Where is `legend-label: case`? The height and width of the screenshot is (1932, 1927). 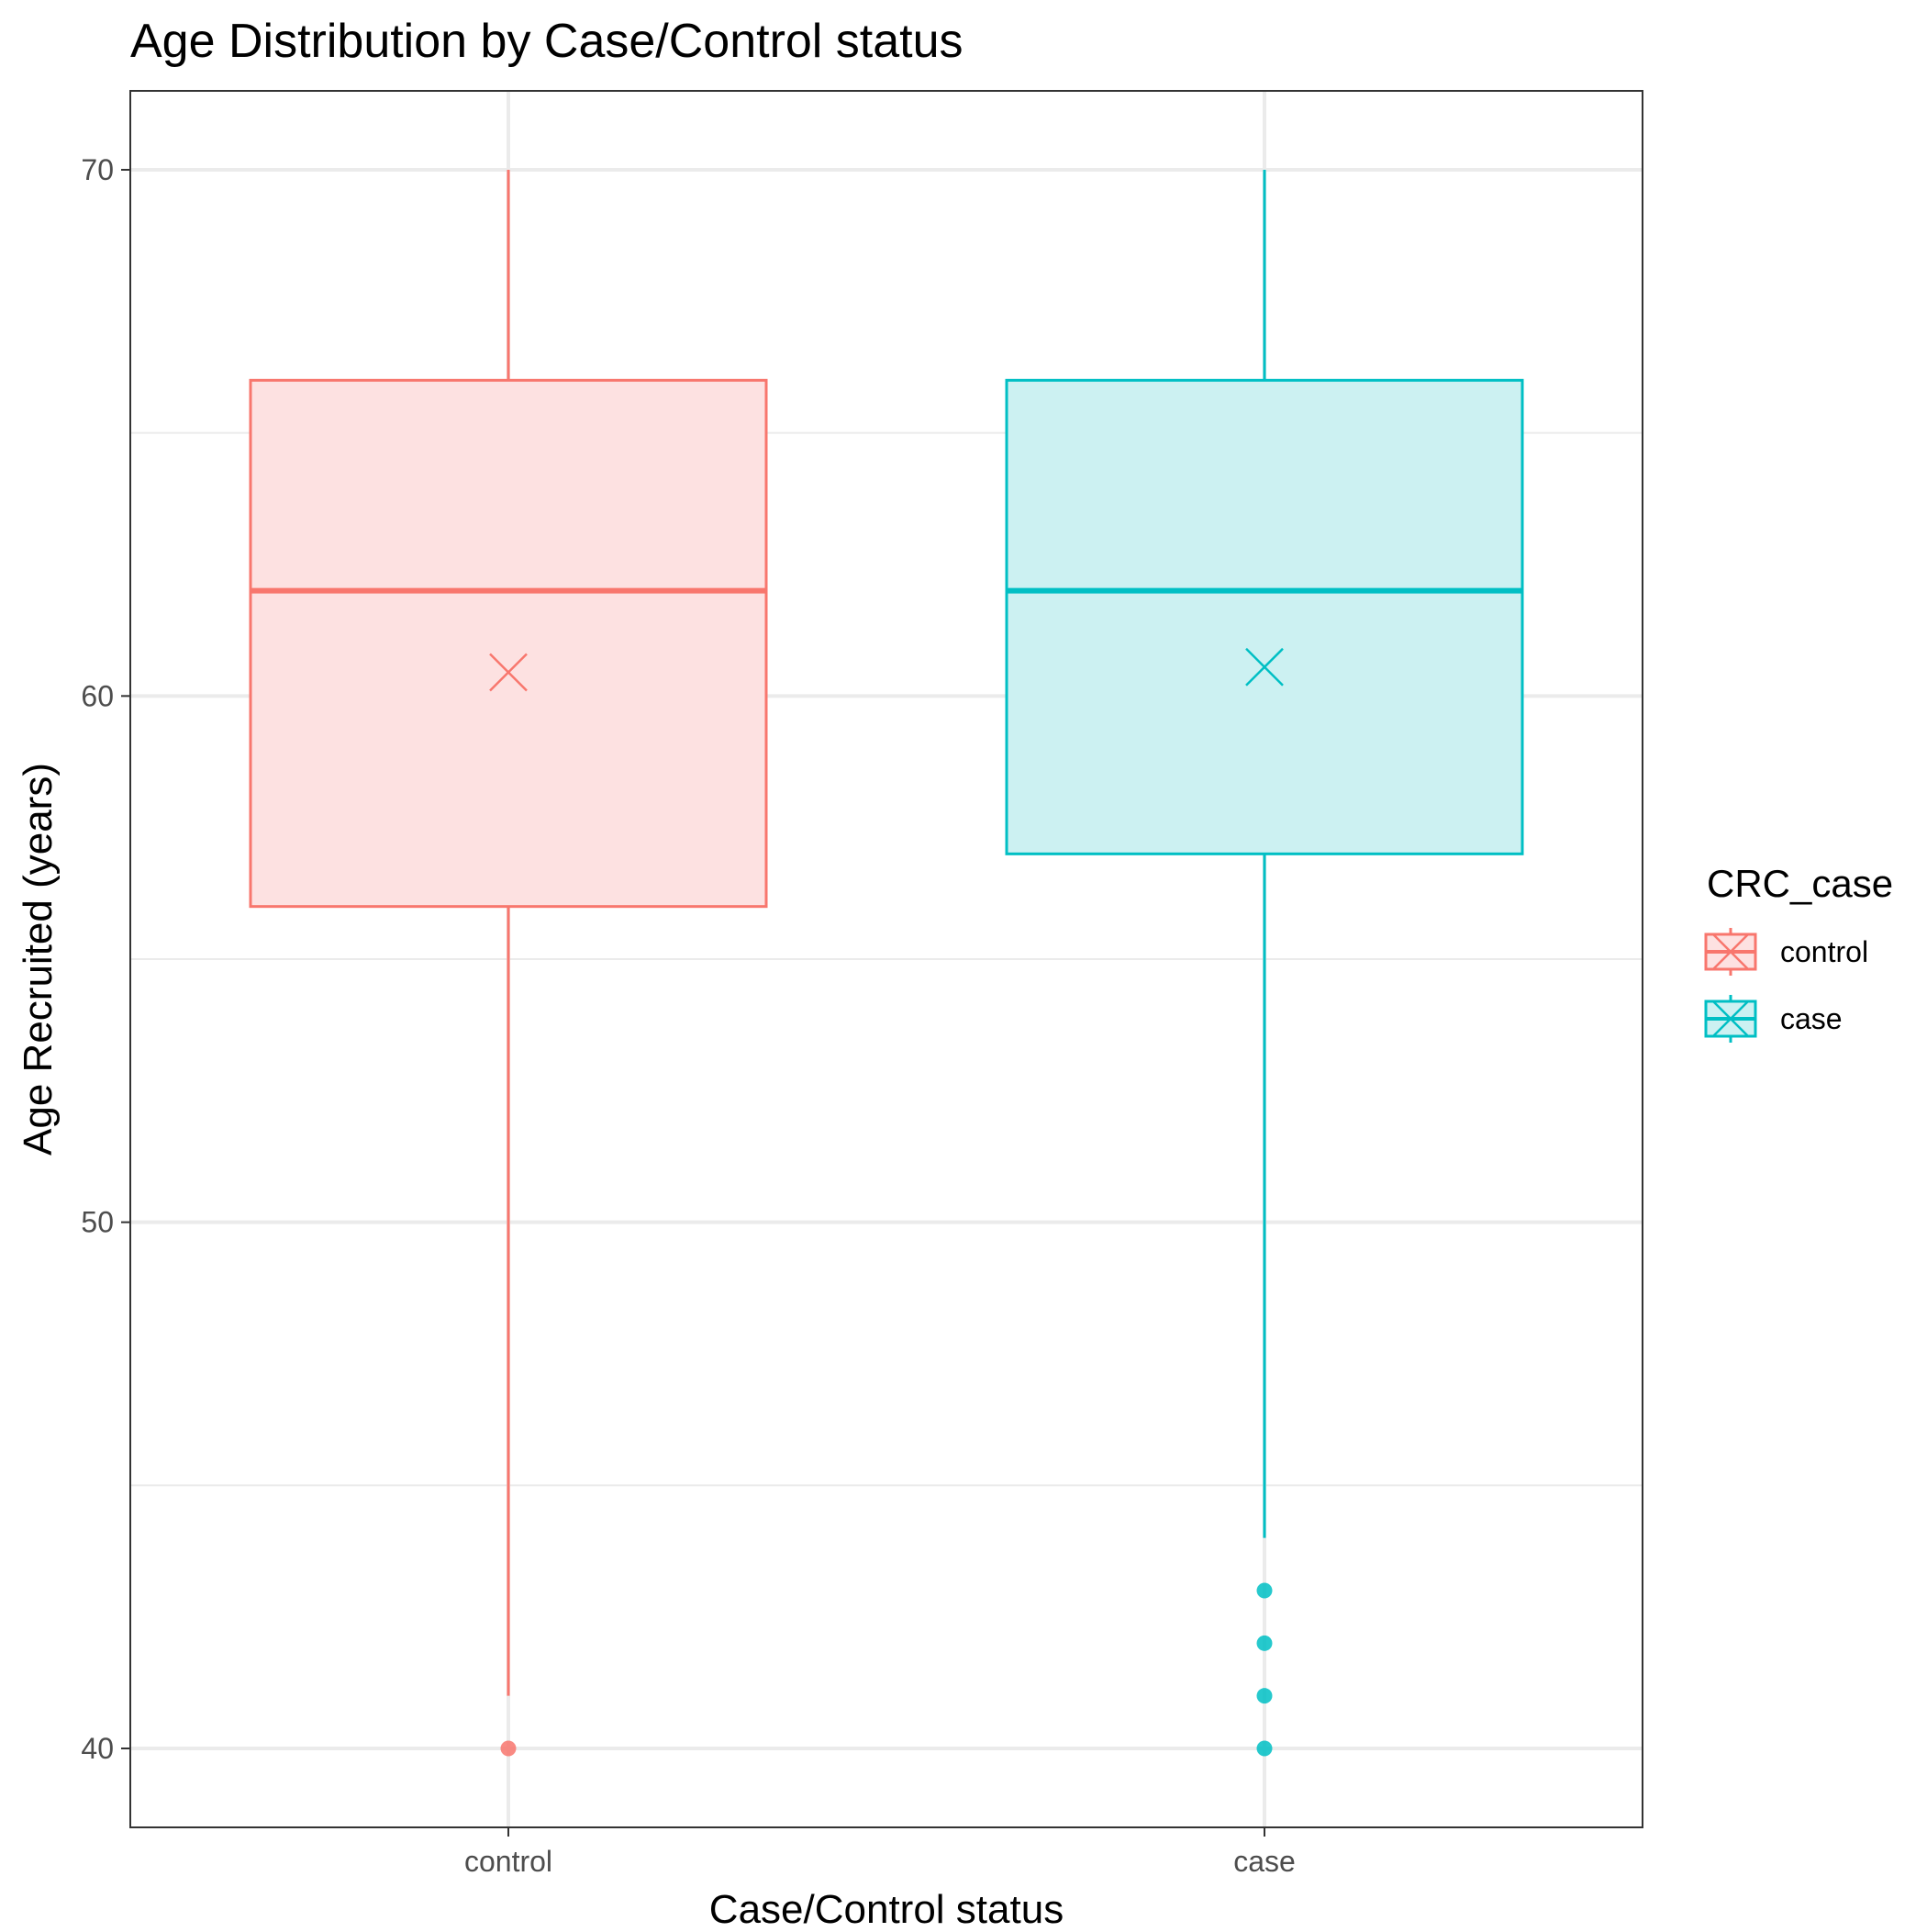 legend-label: case is located at coordinates (1811, 1018).